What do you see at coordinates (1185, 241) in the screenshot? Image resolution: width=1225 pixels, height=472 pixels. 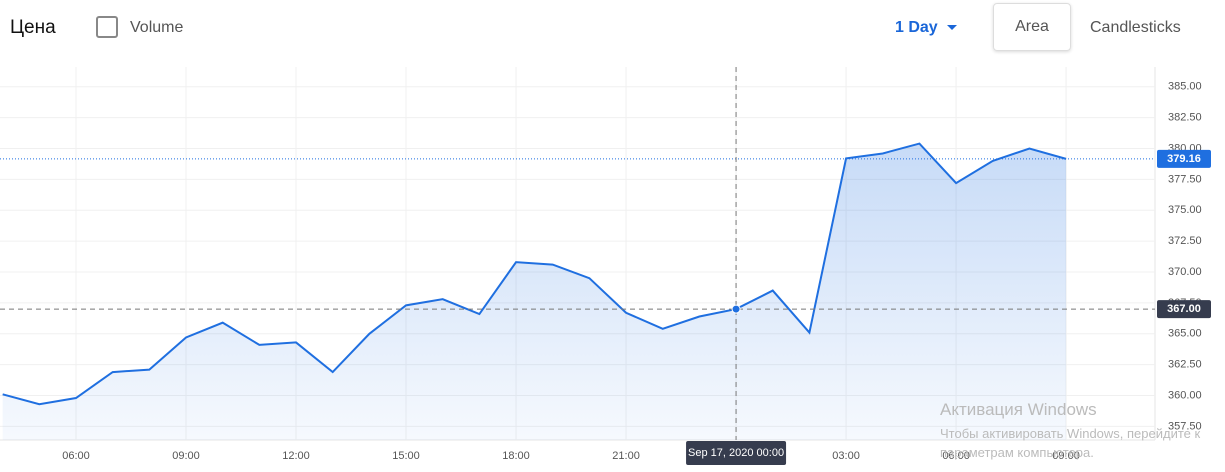 I see `y-tick-label: 372.50` at bounding box center [1185, 241].